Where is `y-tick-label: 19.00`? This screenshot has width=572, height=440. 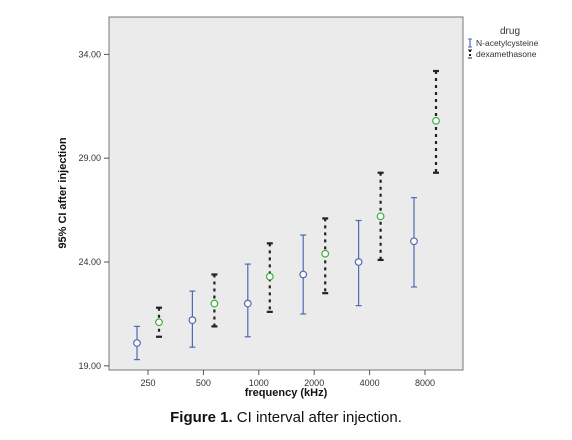
y-tick-label: 19.00 is located at coordinates (89, 366).